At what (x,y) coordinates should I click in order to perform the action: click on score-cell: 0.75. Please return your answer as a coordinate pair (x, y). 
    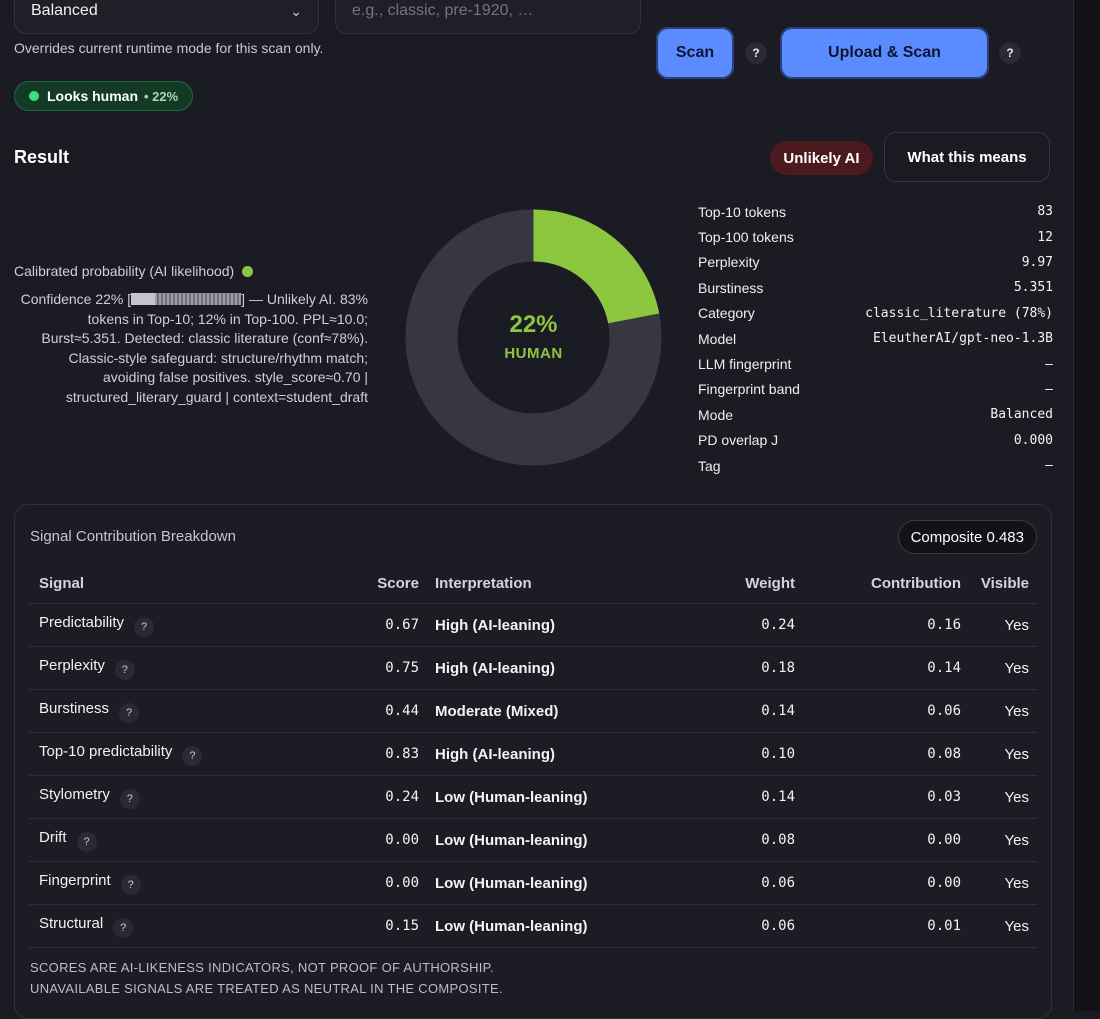
    Looking at the image, I should click on (378, 668).